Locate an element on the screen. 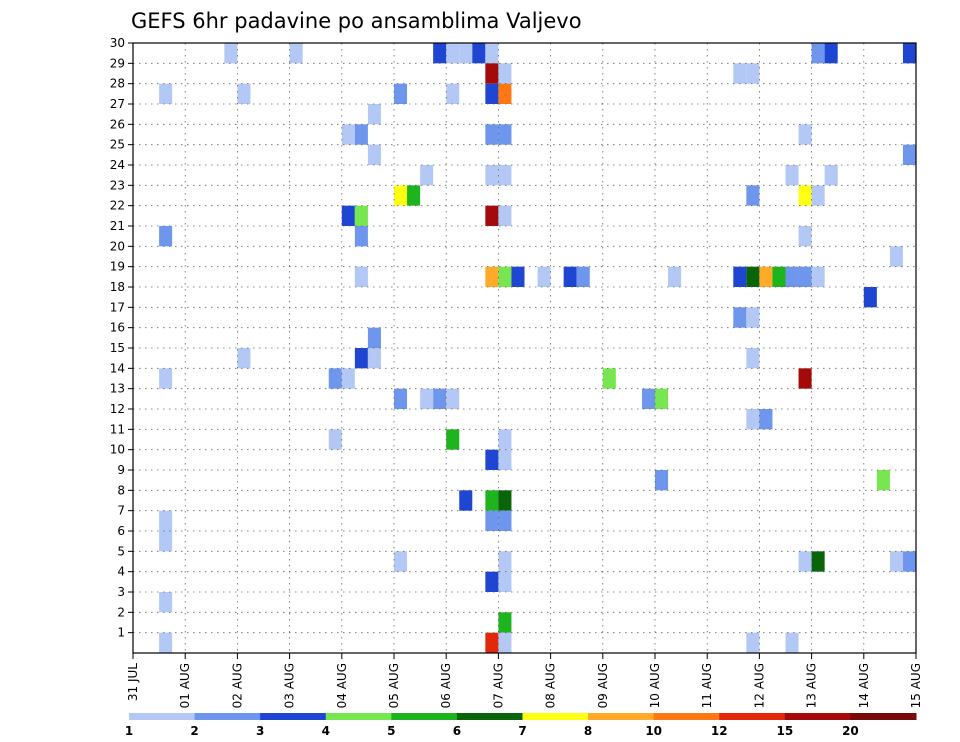 The width and height of the screenshot is (960, 742). y-tick-label: 24 is located at coordinates (117, 165).